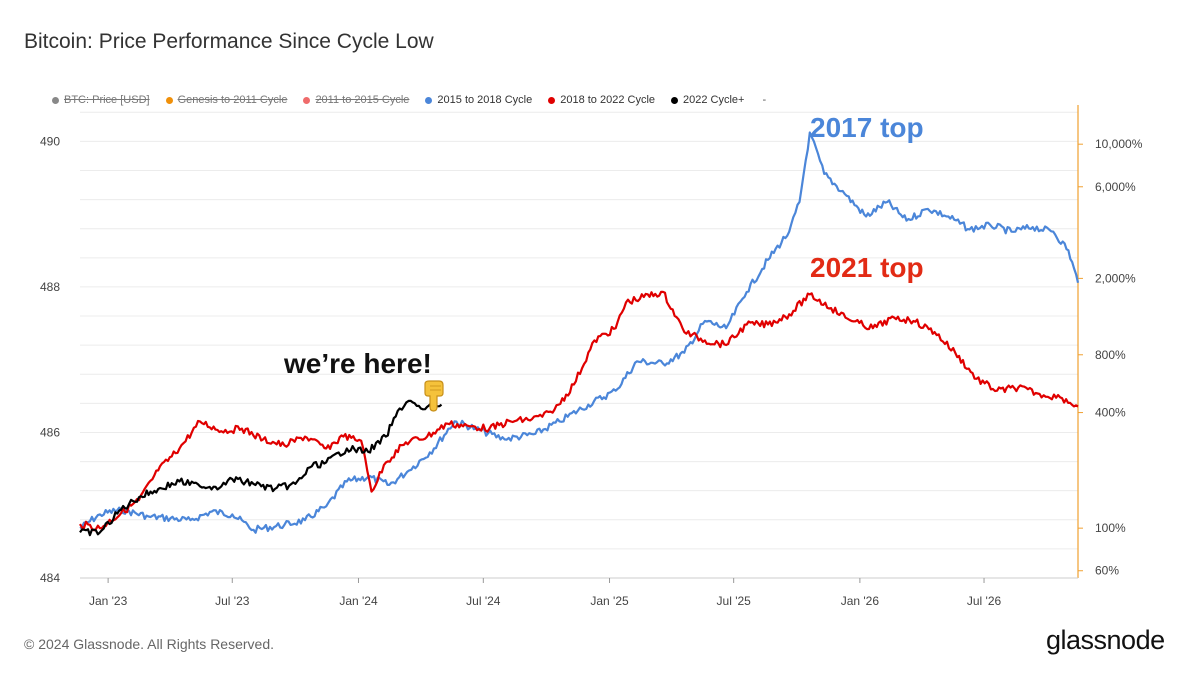  I want to click on y-right-tick-label: 100%, so click(1110, 528).